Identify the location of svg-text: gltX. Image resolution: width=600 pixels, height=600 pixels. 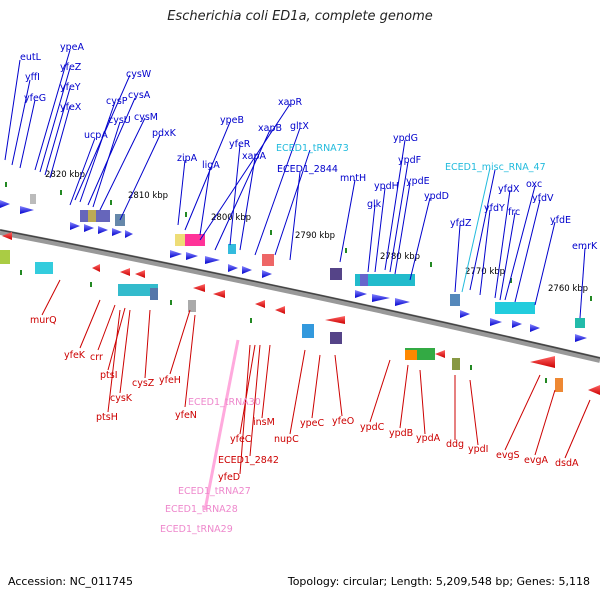
(299, 126).